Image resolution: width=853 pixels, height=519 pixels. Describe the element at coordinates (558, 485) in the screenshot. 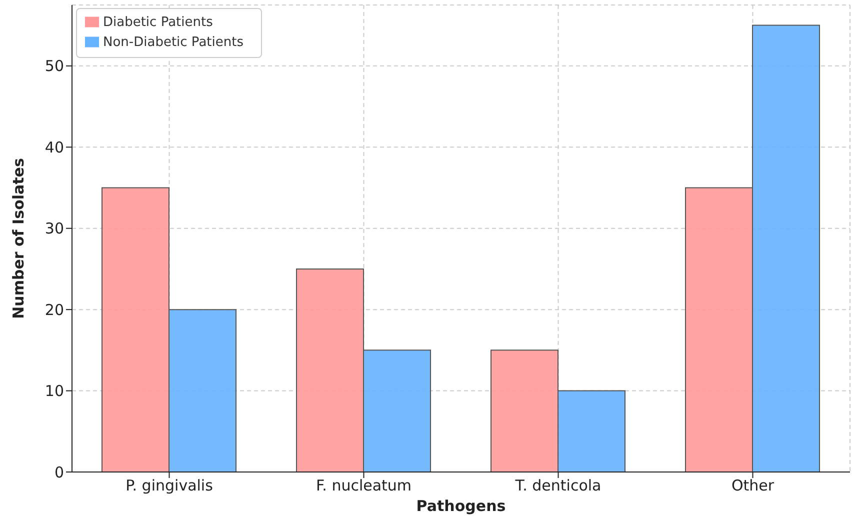

I see `x-tick-label: T. denticola` at that location.